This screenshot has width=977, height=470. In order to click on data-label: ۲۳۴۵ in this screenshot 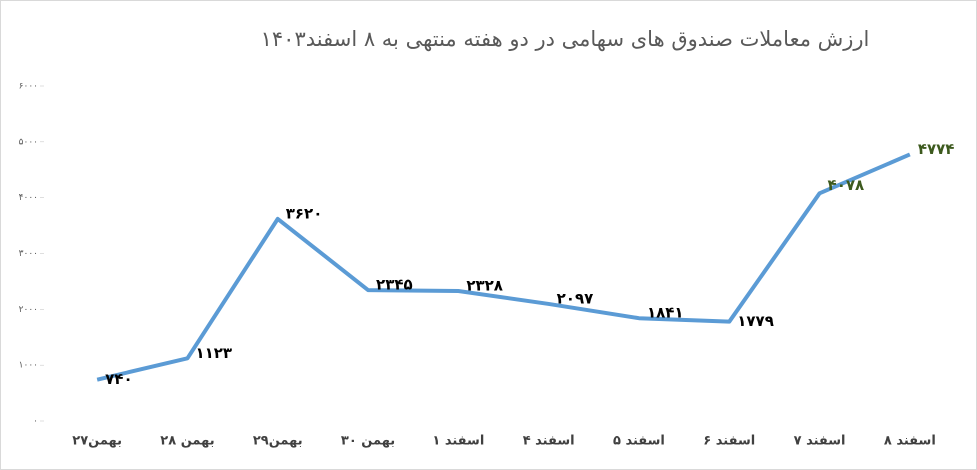, I will do `click(394, 285)`.